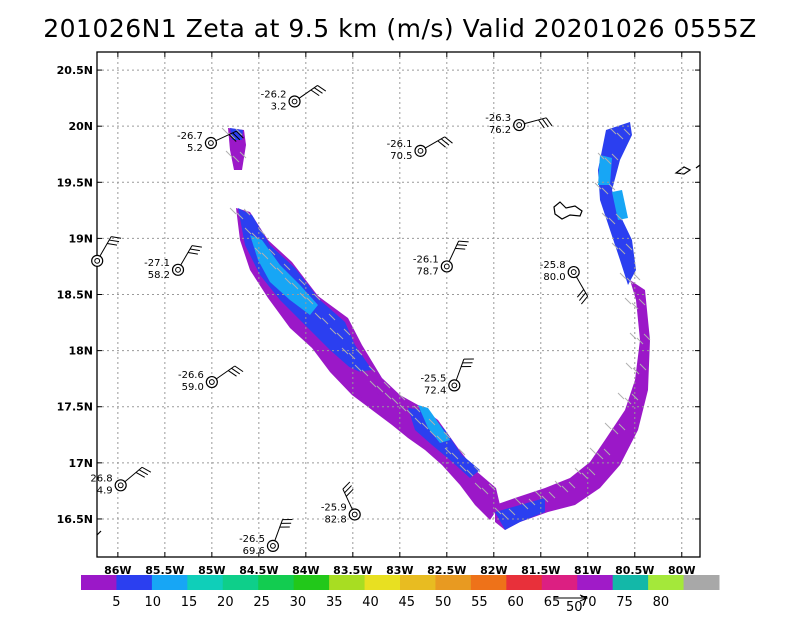  I want to click on colorbar-label: 25, so click(261, 602).